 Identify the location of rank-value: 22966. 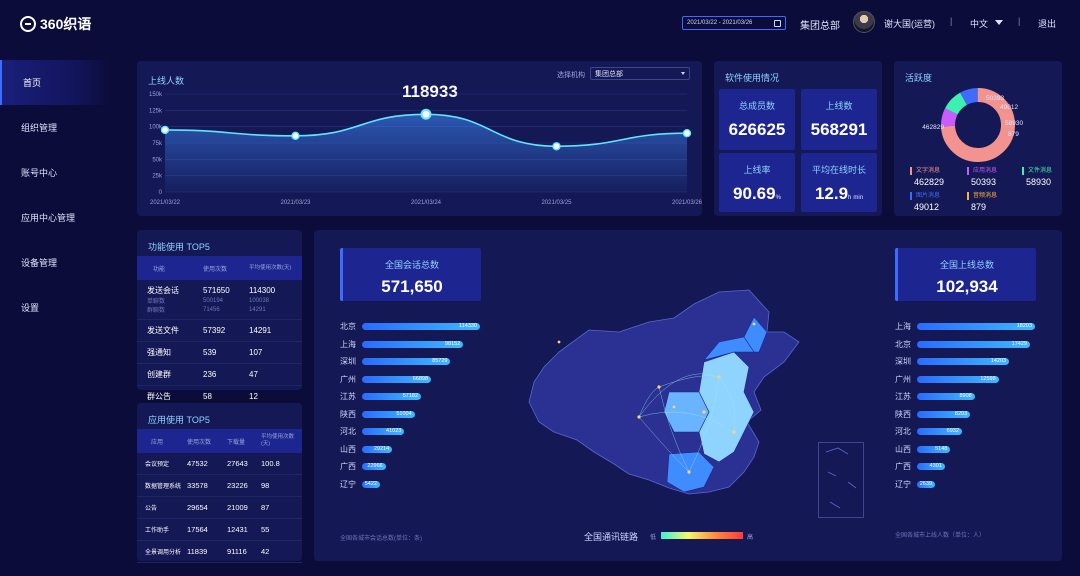
(375, 466).